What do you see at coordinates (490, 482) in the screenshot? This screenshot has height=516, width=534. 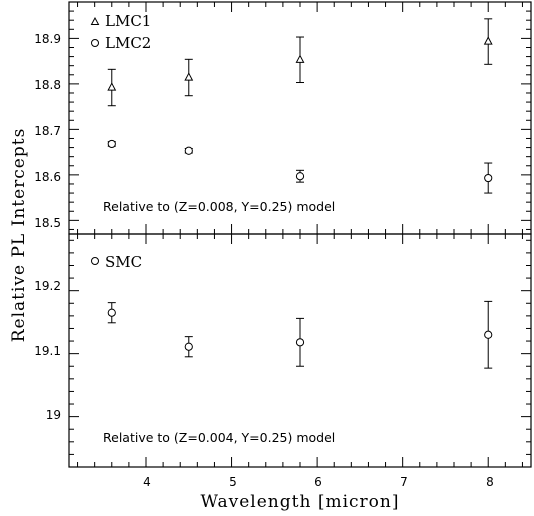 I see `x-tick-label: 8` at bounding box center [490, 482].